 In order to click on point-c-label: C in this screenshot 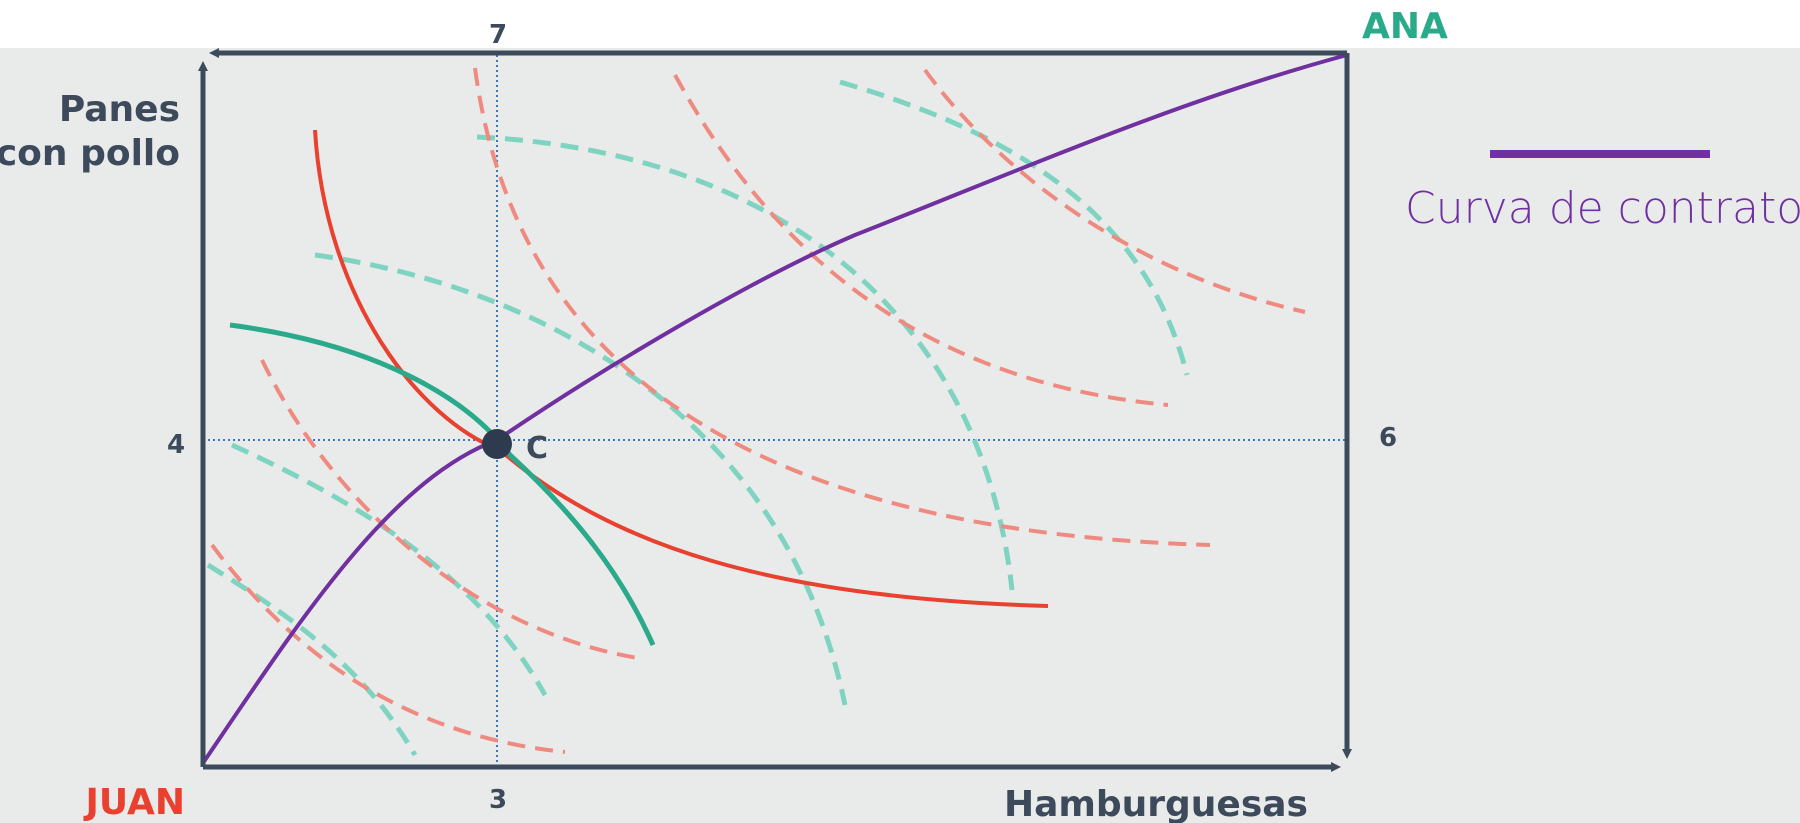, I will do `click(537, 448)`.